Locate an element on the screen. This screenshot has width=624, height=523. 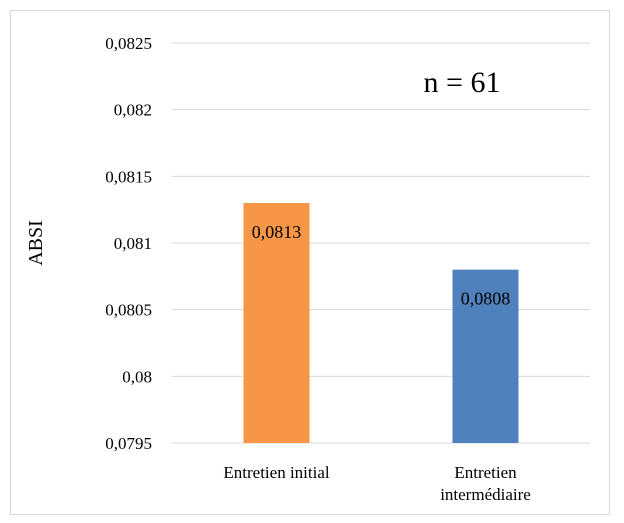
y-tick-label: 0,0795 is located at coordinates (128, 443).